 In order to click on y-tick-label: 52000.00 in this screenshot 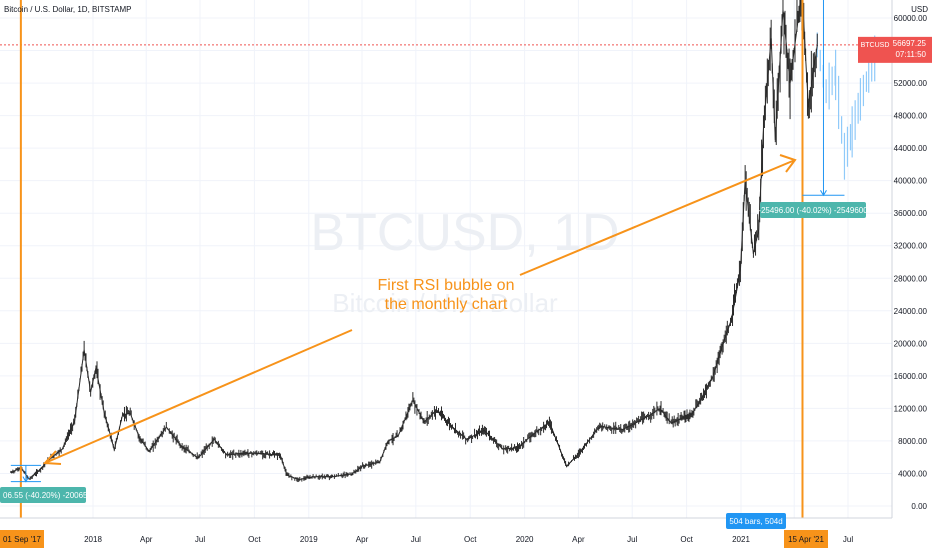, I will do `click(911, 83)`.